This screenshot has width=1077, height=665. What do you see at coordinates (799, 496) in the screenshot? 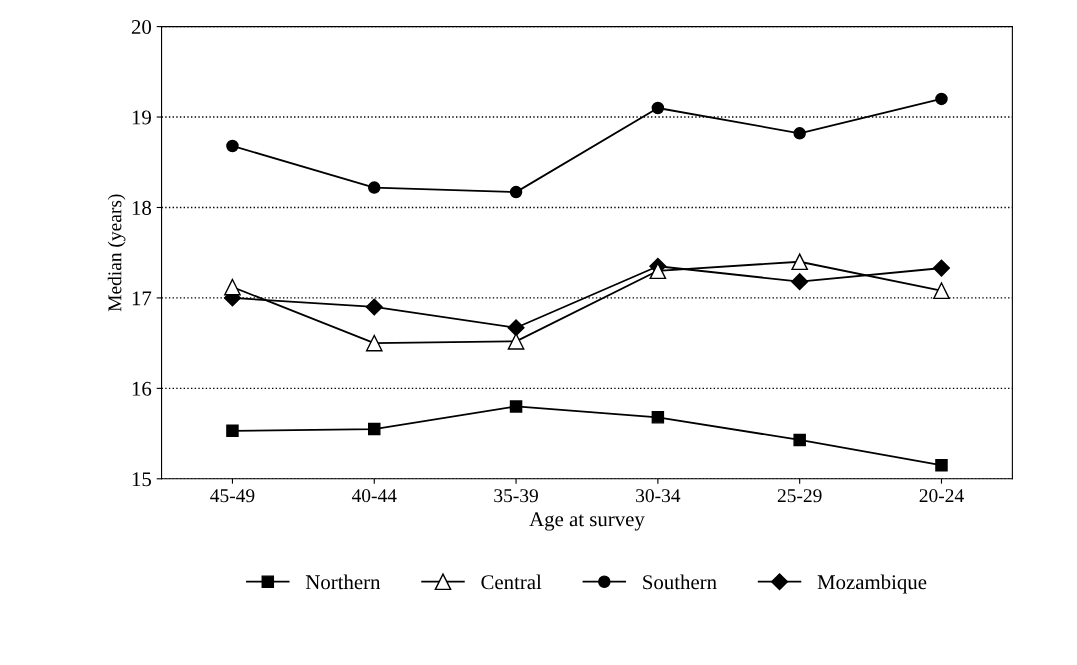
I see `x-tick-label: 25-29` at bounding box center [799, 496].